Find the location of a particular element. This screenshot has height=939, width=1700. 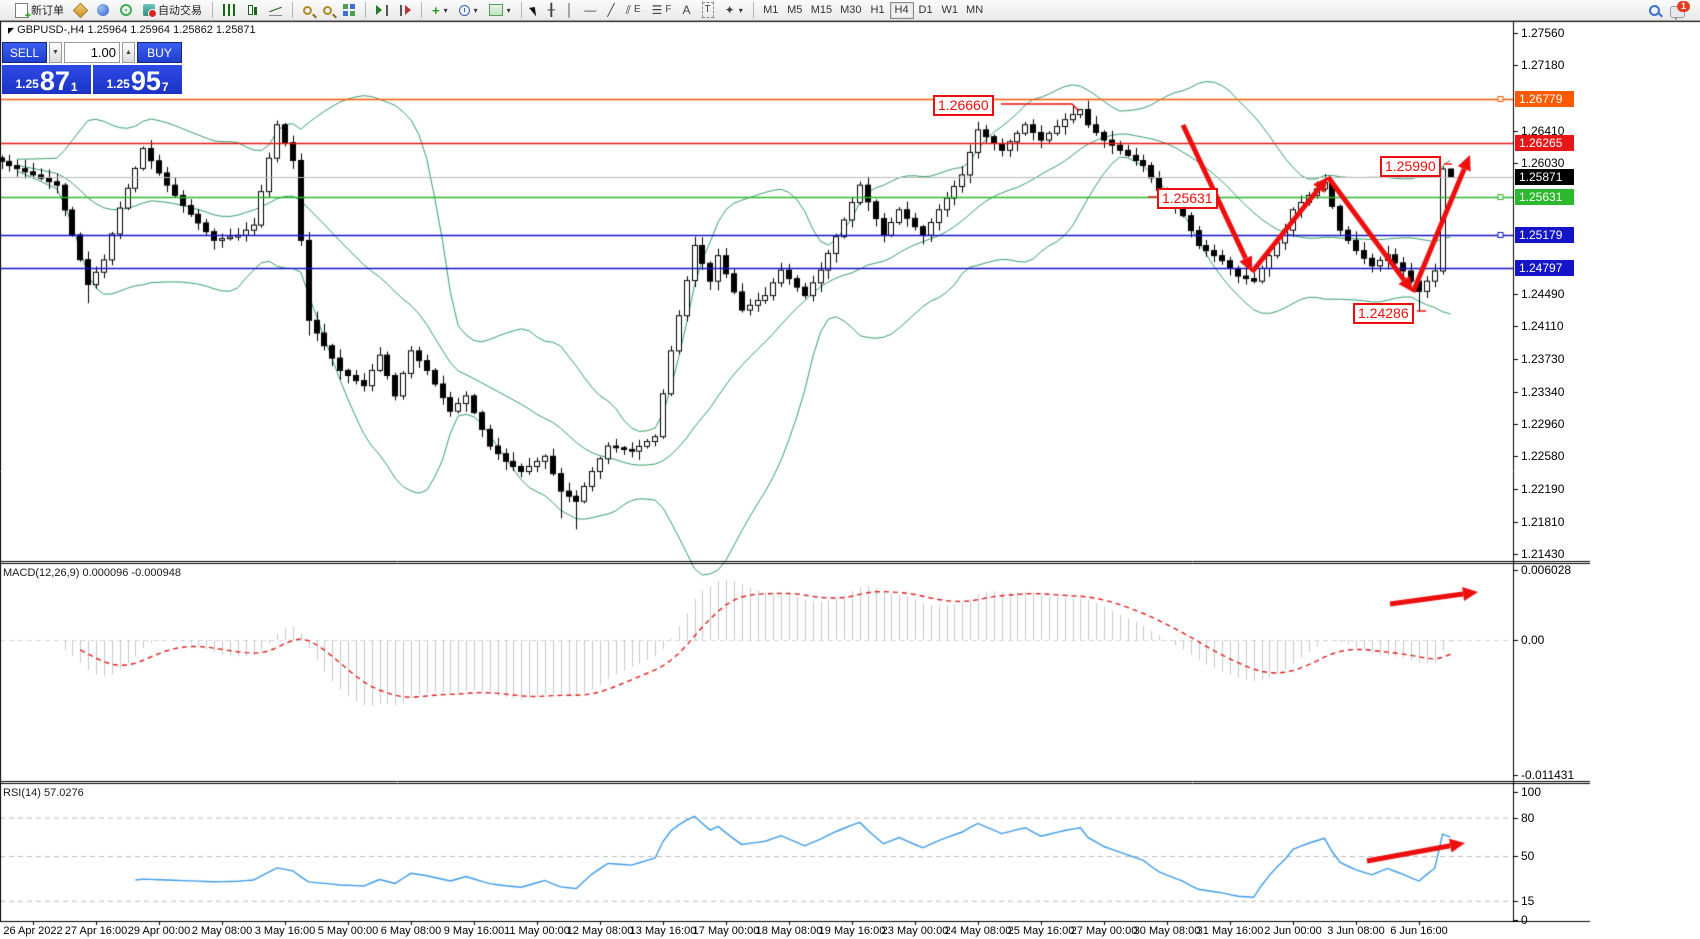

navigator-icon is located at coordinates (103, 10).